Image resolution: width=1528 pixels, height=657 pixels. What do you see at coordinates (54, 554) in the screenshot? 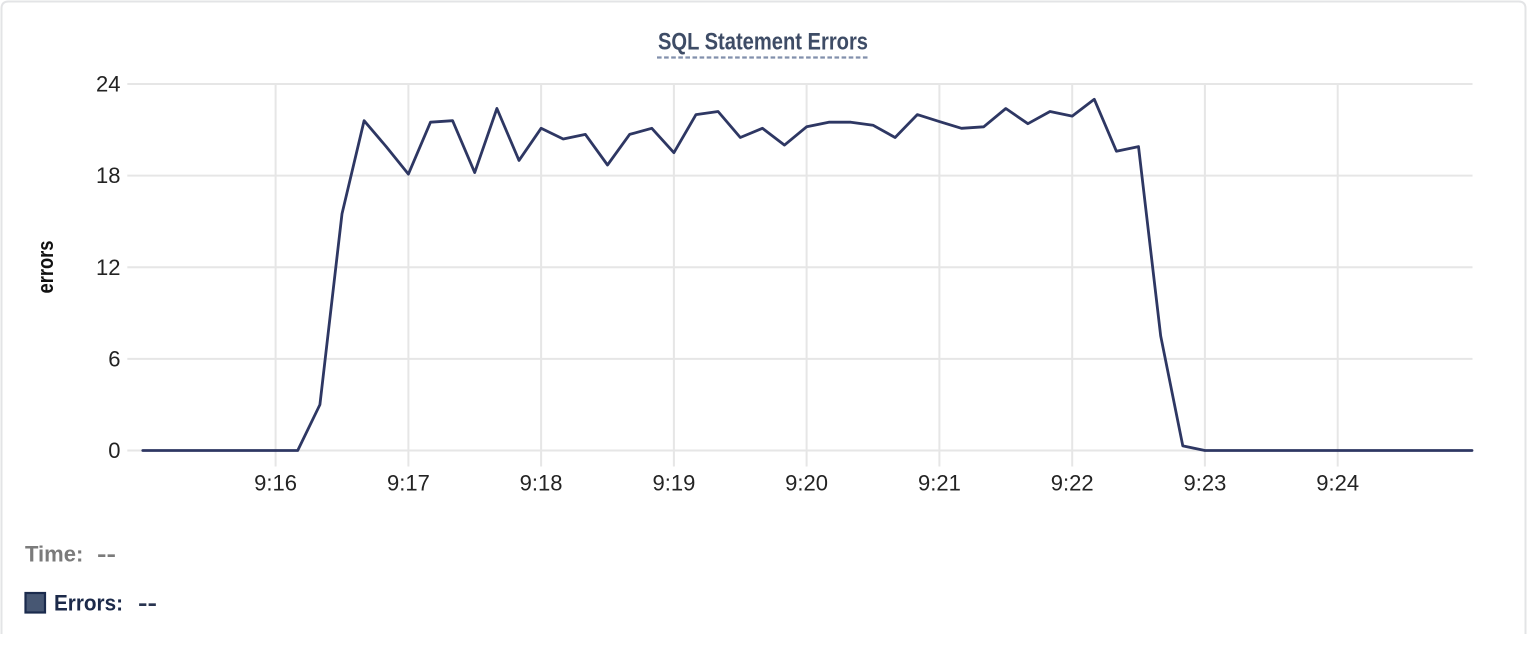
I see `svg-text: Time:` at bounding box center [54, 554].